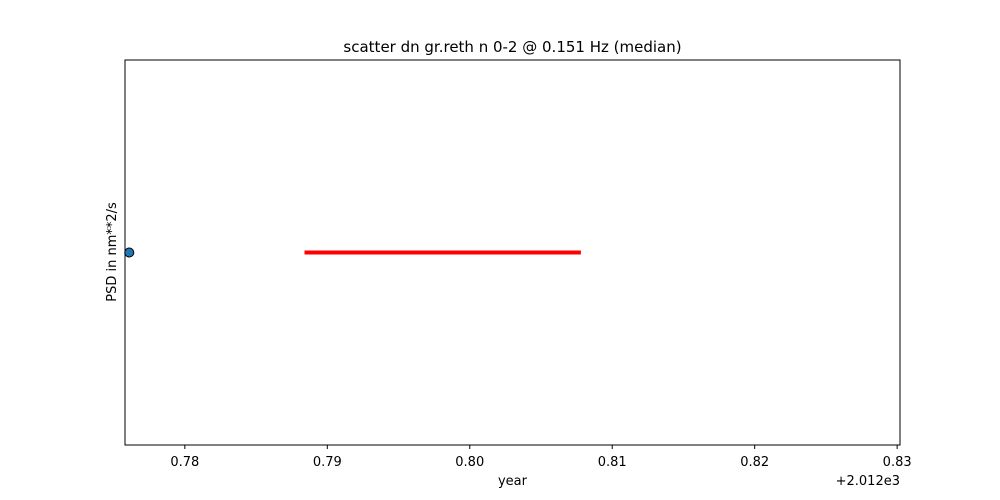 The height and width of the screenshot is (500, 1000). I want to click on x-tick-label: 0.79, so click(327, 462).